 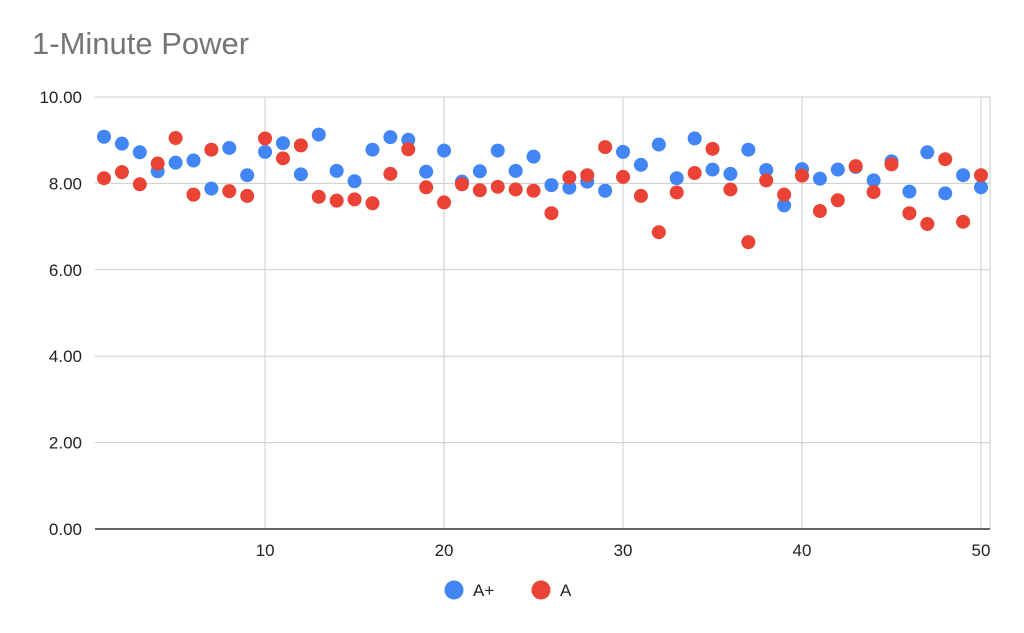 I want to click on y-tick-label: 0.00, so click(x=65, y=529).